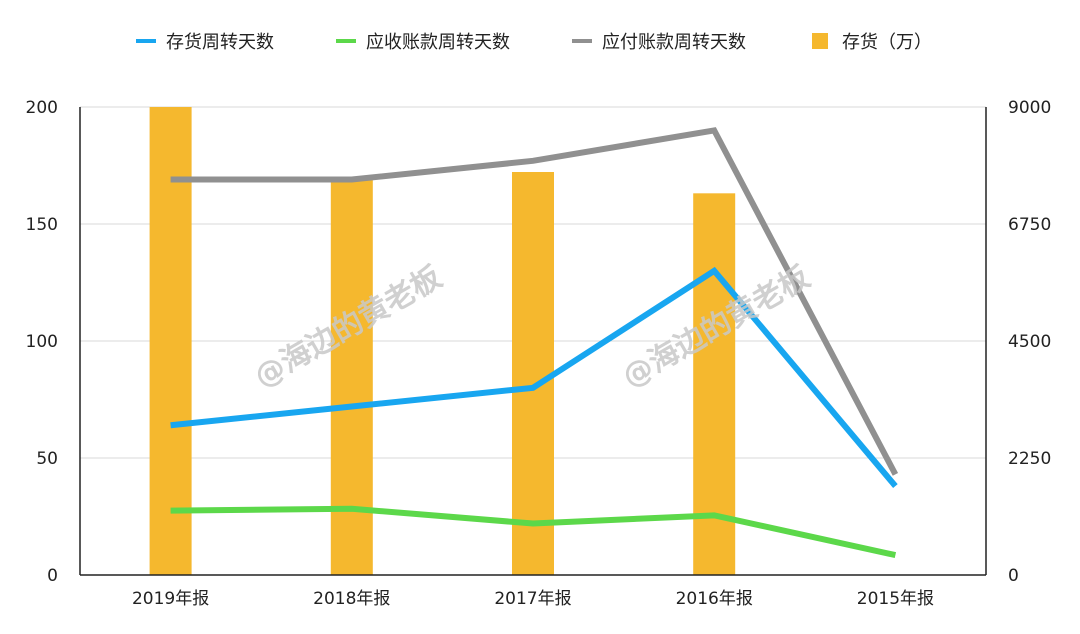 The image size is (1080, 634). I want to click on legend-label: 存货（万）, so click(887, 42).